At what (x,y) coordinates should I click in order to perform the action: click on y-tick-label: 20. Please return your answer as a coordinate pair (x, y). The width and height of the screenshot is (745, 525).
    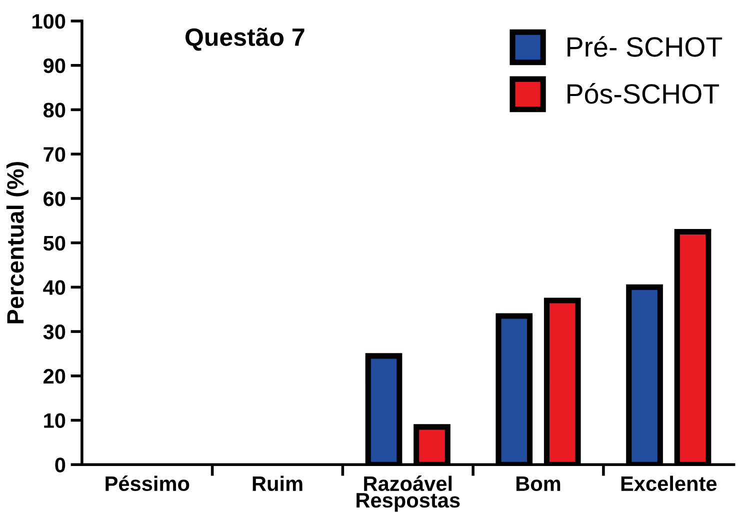
    Looking at the image, I should click on (55, 376).